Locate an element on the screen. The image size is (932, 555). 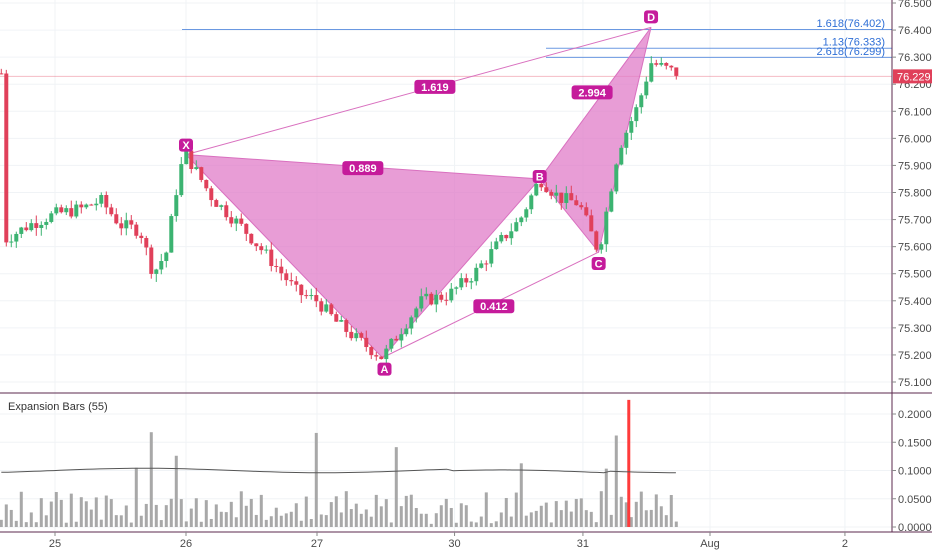
volume-spike-bar is located at coordinates (629, 463).